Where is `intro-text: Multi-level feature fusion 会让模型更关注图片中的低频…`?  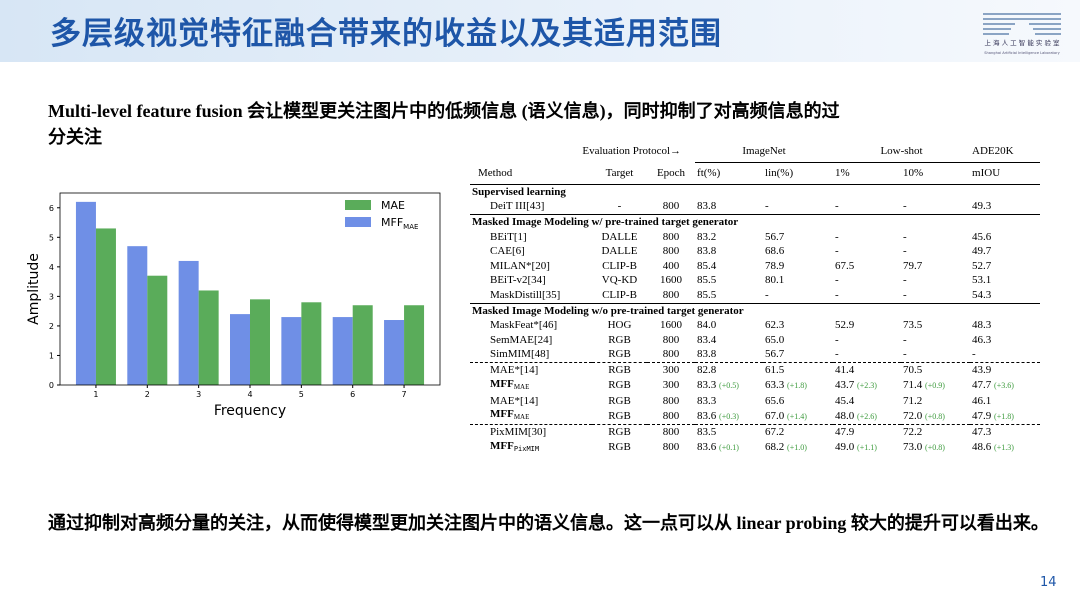 intro-text: Multi-level feature fusion 会让模型更关注图片中的低频… is located at coordinates (444, 124).